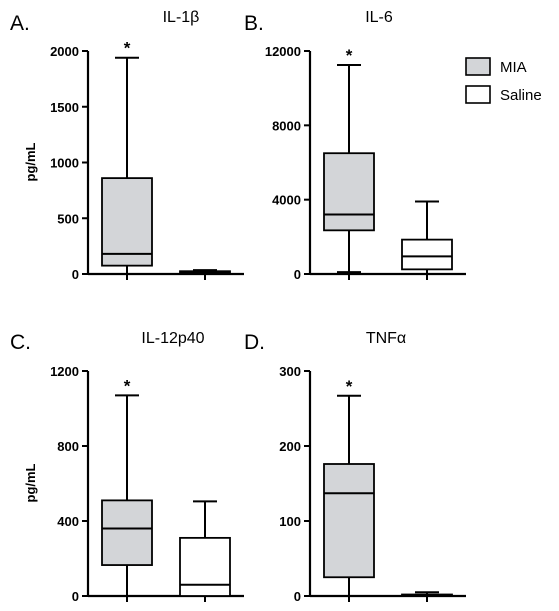 The image size is (559, 611). What do you see at coordinates (68, 446) in the screenshot?
I see `y-tick-label: 800` at bounding box center [68, 446].